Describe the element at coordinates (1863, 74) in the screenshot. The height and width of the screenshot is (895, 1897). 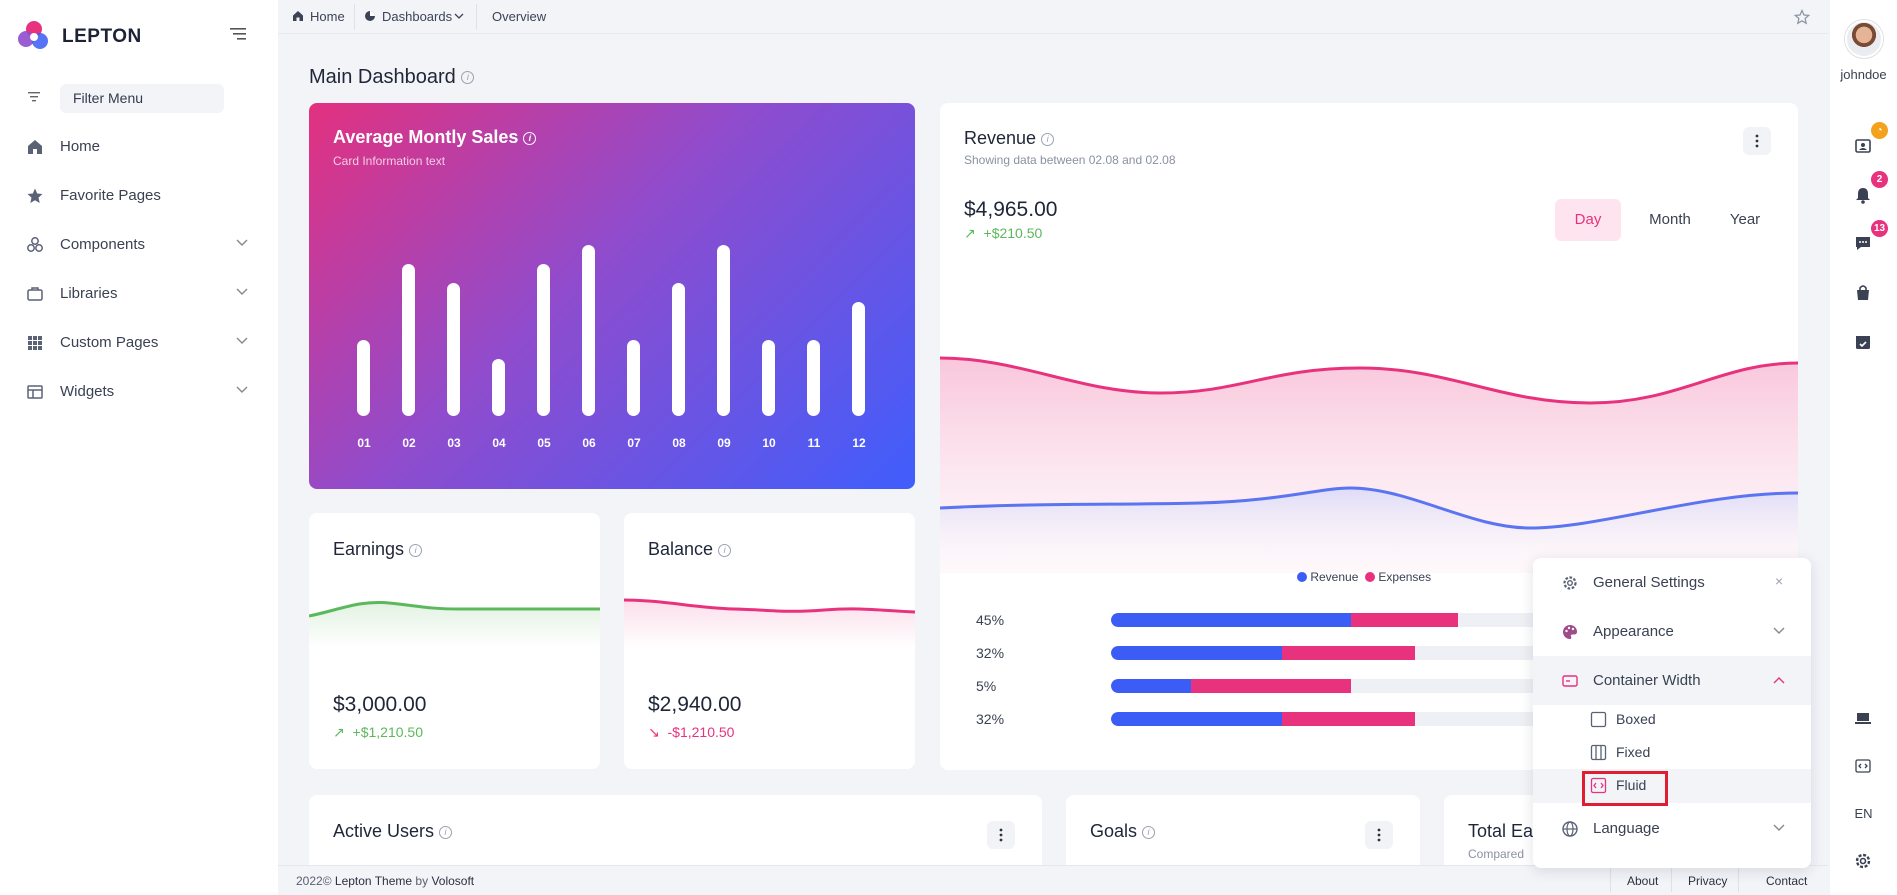
I see `username: johndoe` at that location.